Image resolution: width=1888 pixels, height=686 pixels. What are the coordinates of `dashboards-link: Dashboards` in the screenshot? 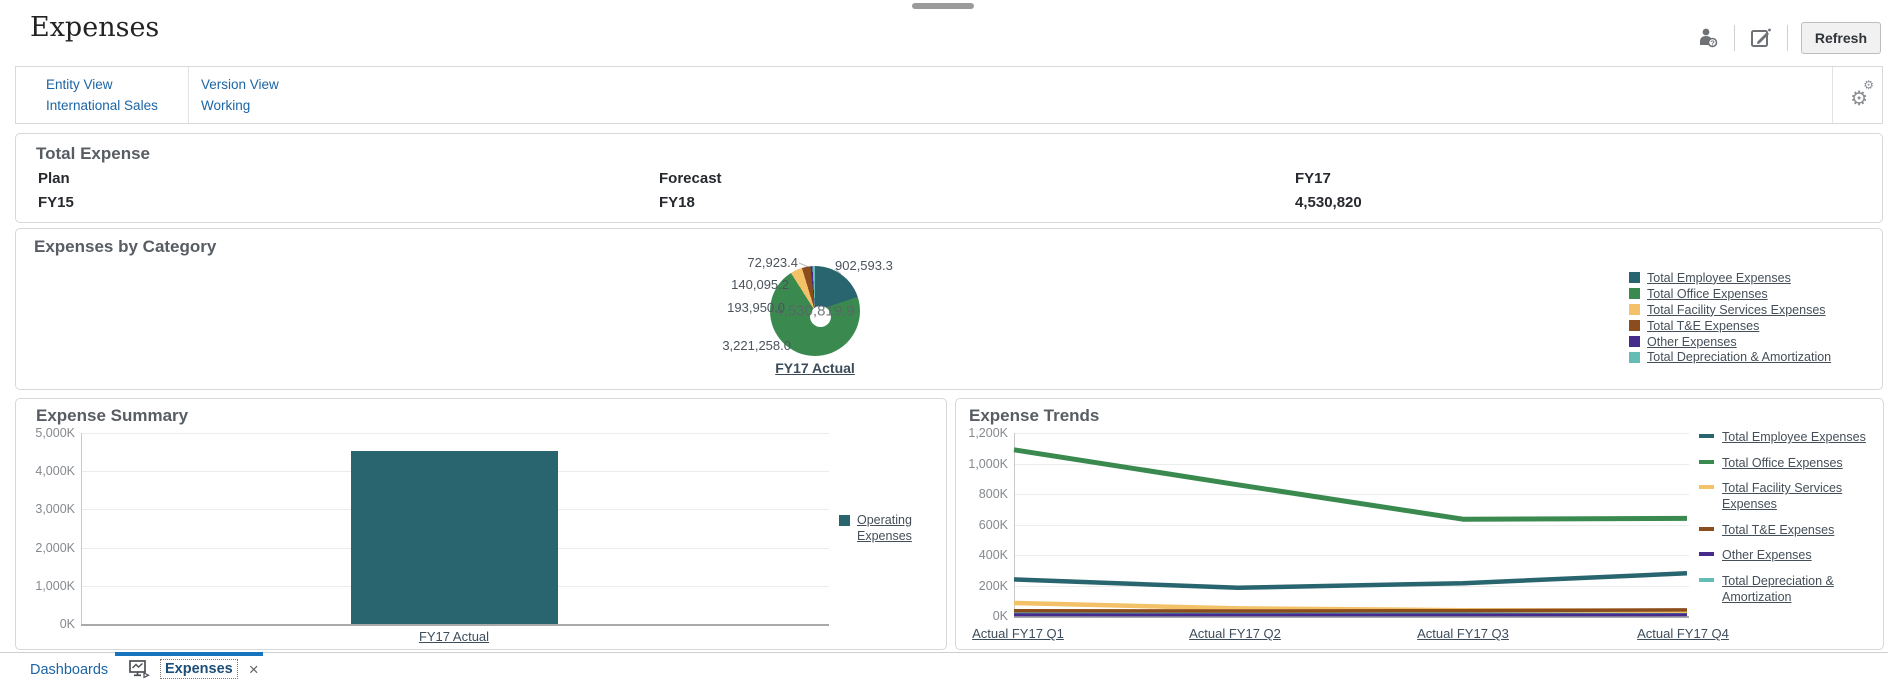 It's located at (69, 670).